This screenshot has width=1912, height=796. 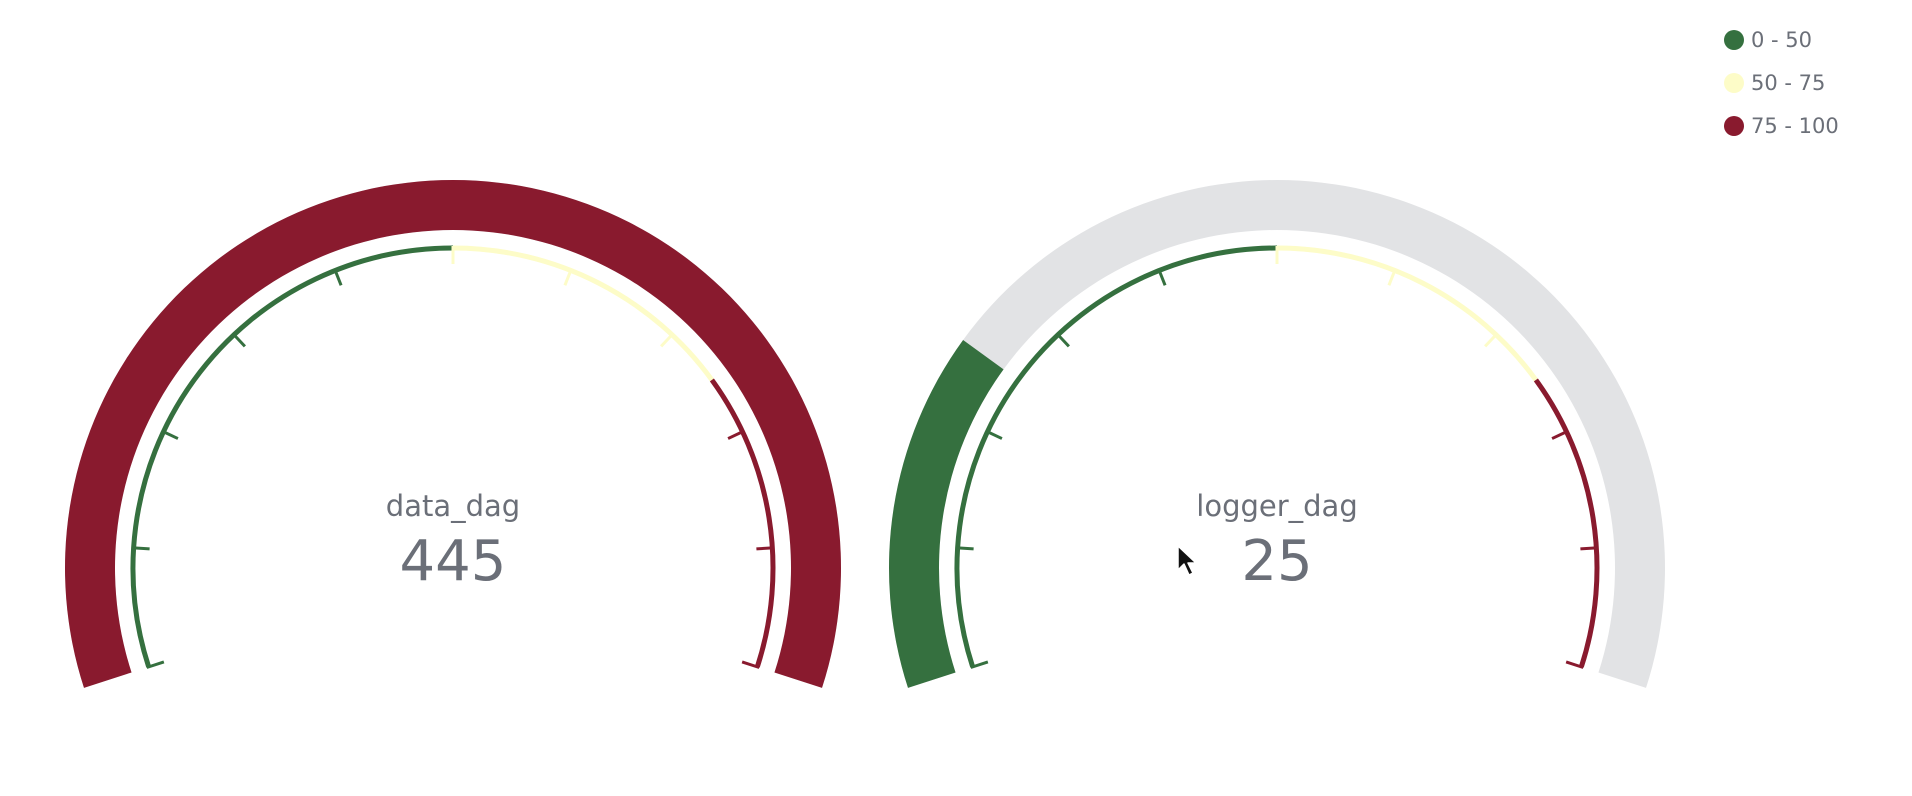 I want to click on gauge-value-label: 445, so click(x=453, y=561).